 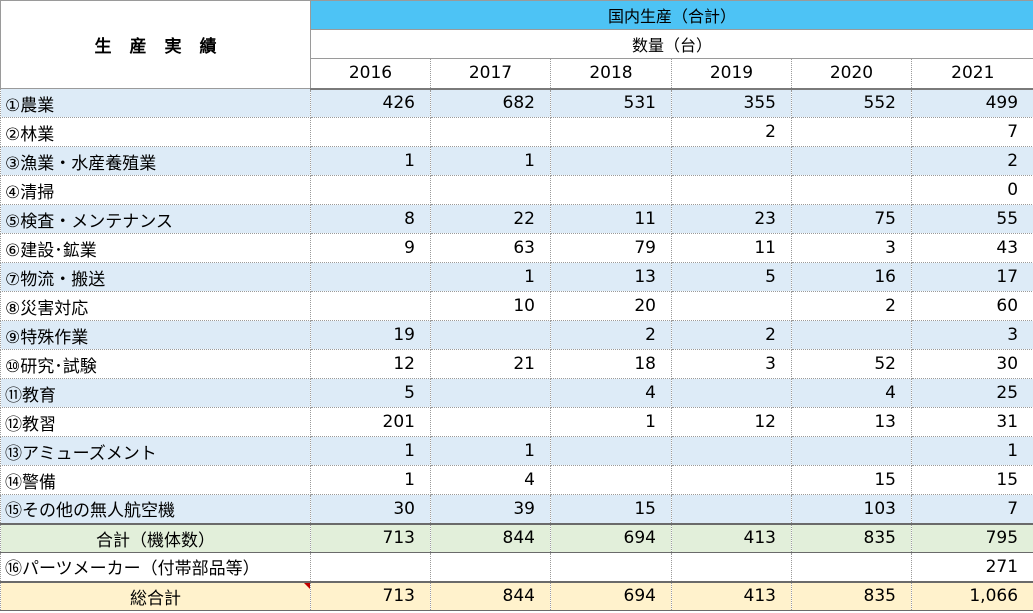 What do you see at coordinates (731, 74) in the screenshot?
I see `year-header: 2019` at bounding box center [731, 74].